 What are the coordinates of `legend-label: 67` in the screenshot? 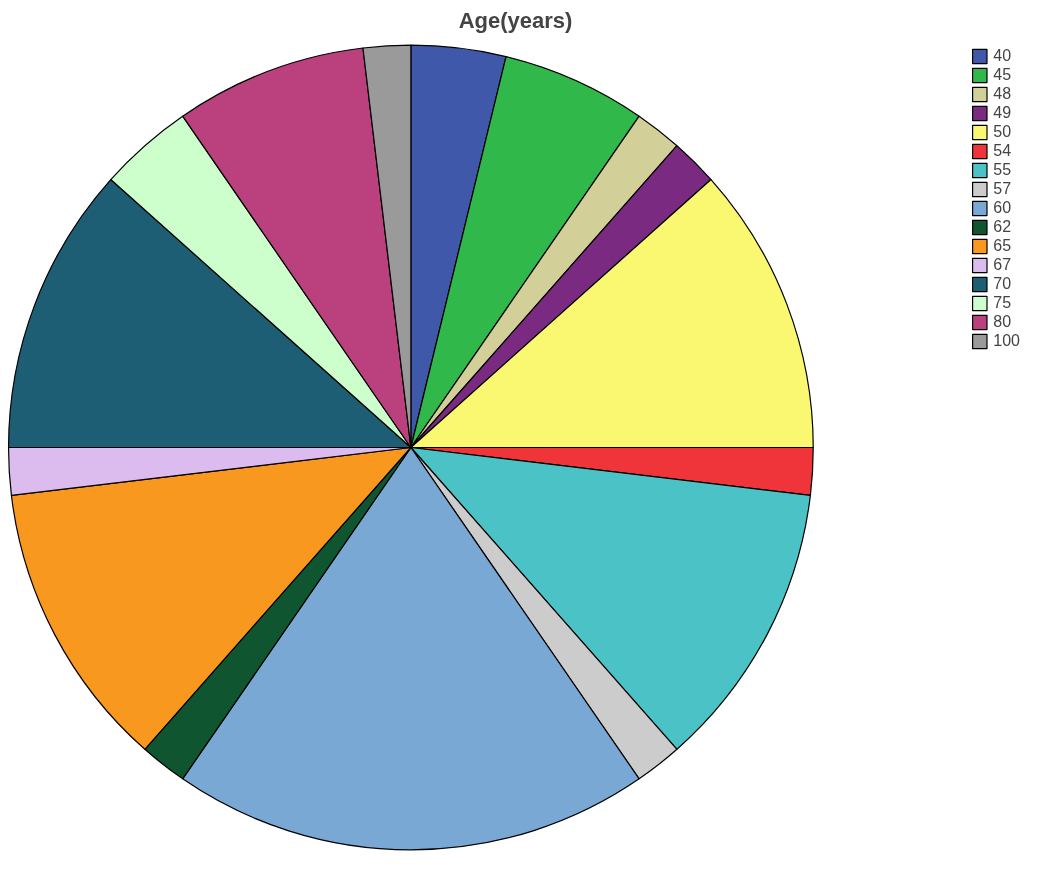 It's located at (1003, 265).